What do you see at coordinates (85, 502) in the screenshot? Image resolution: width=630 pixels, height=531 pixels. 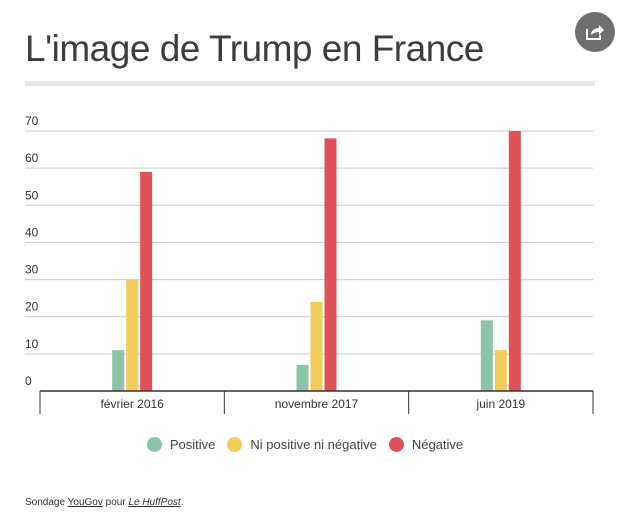 I see `source-link-yougov: YouGov` at bounding box center [85, 502].